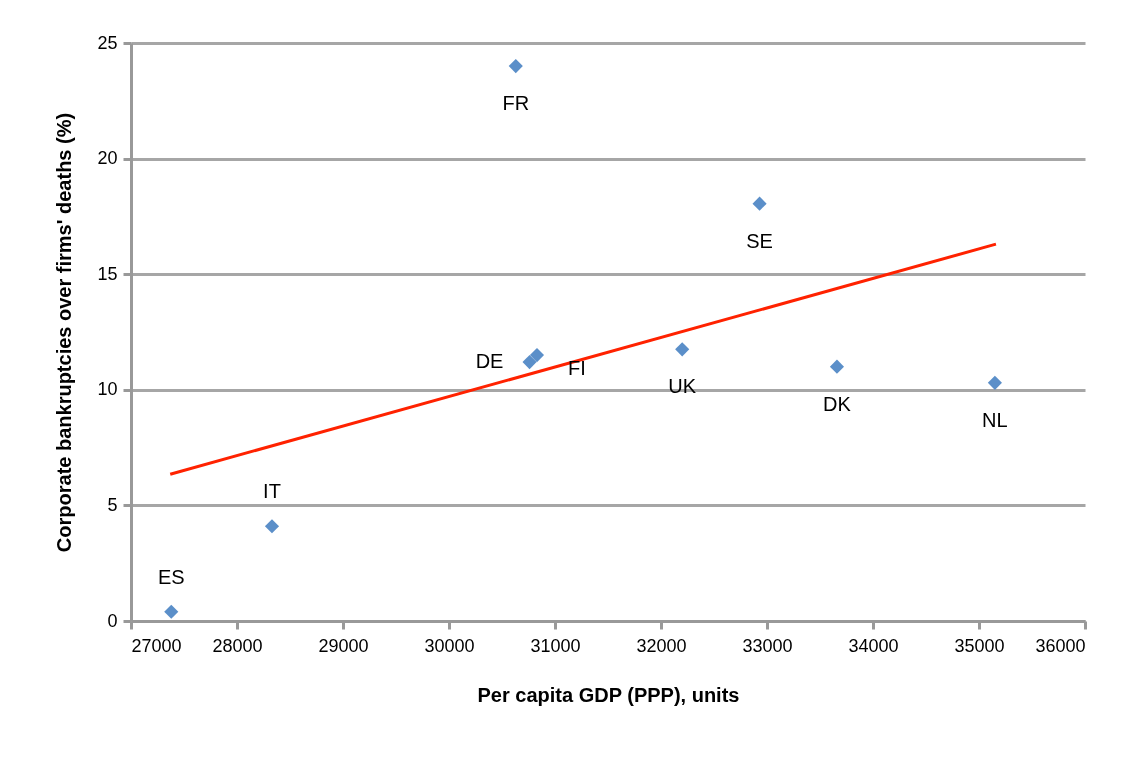 The image size is (1127, 762). I want to click on y-tick-label: 20, so click(107, 158).